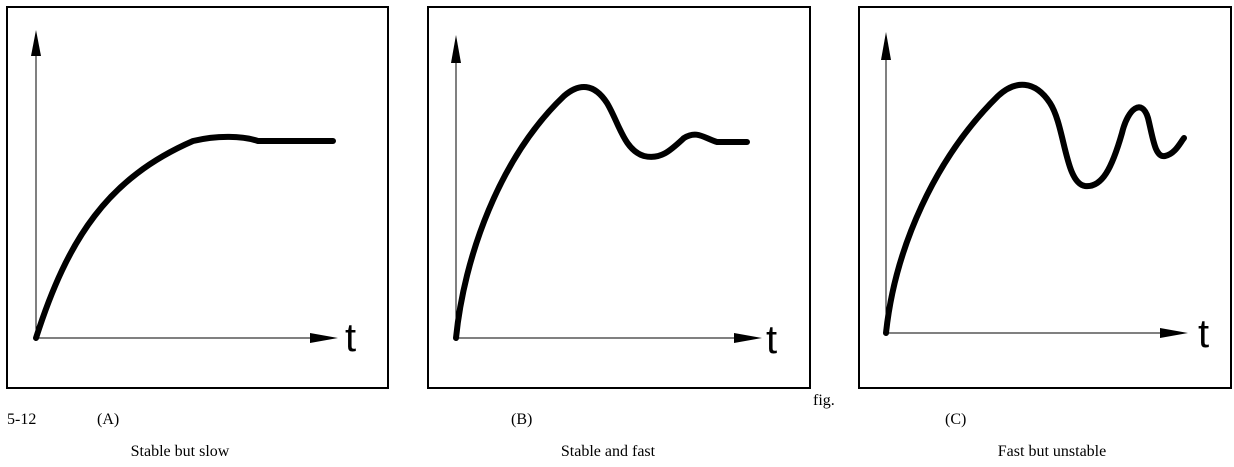  I want to click on panel-a-caption: Stable but slow, so click(180, 451).